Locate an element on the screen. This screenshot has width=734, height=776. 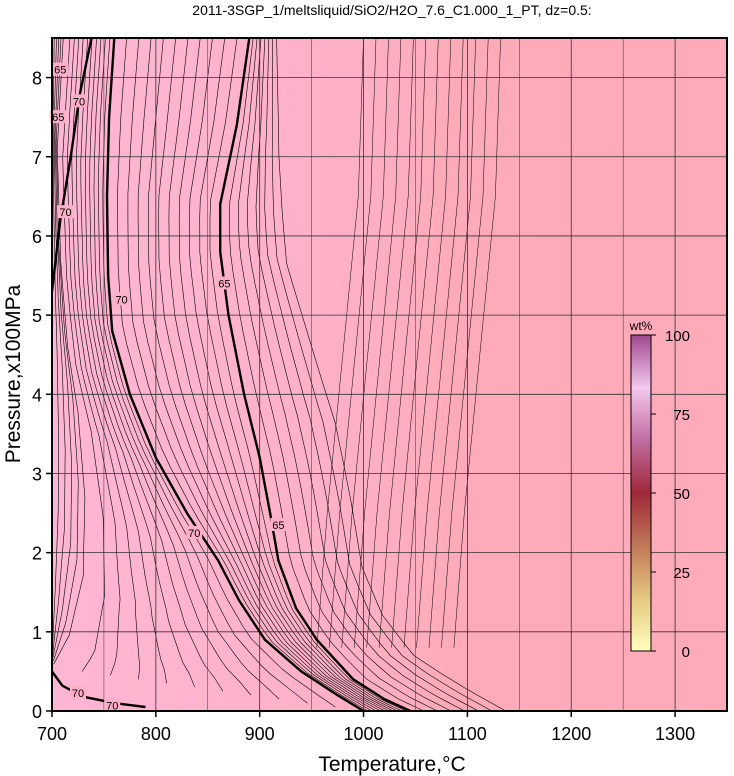
y-tick-label: 8 is located at coordinates (37, 79).